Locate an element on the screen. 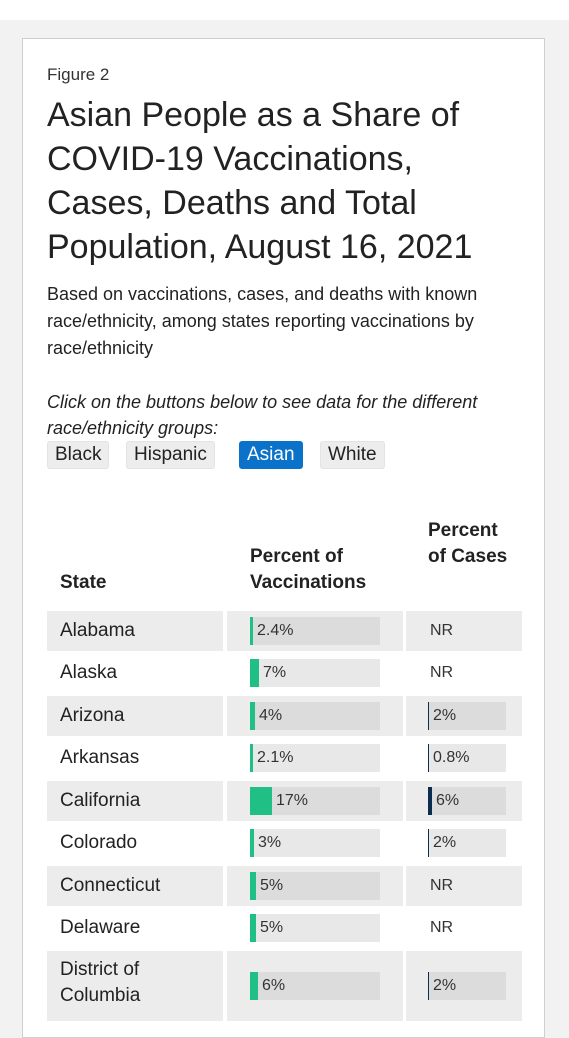 The width and height of the screenshot is (569, 1038). group-button-black: Black is located at coordinates (78, 455).